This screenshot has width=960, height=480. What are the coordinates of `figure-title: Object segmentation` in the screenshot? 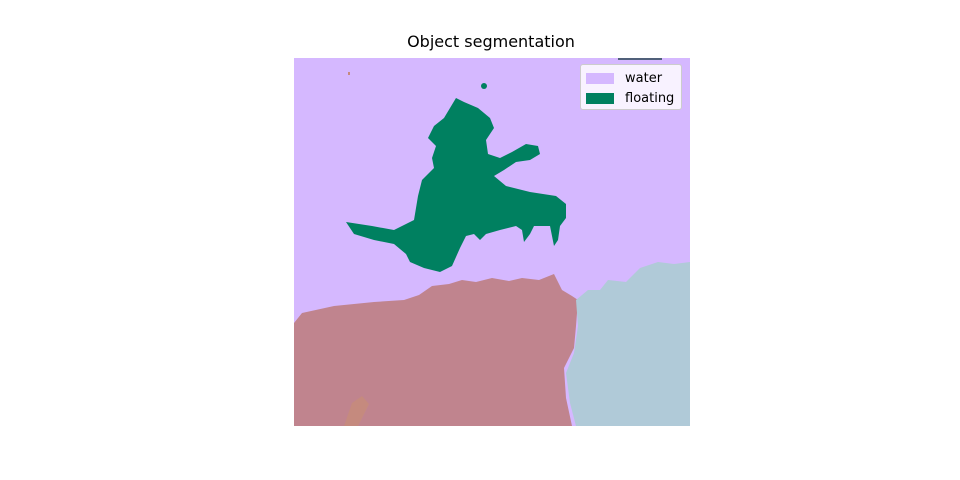 It's located at (491, 41).